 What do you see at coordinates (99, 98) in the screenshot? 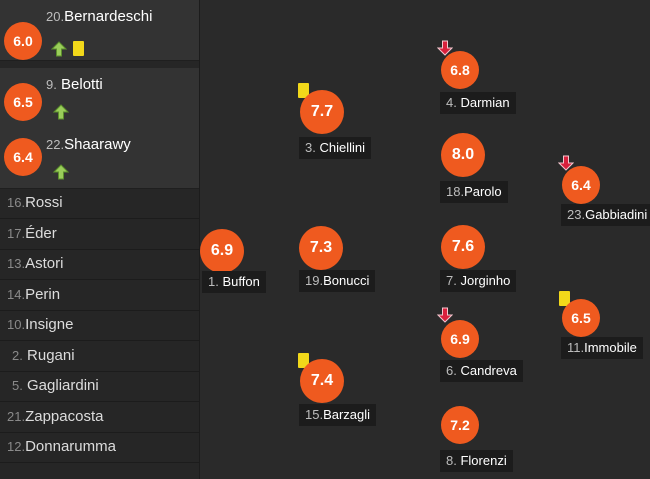
I see `substitute-row: 6.5 9. Belotti` at bounding box center [99, 98].